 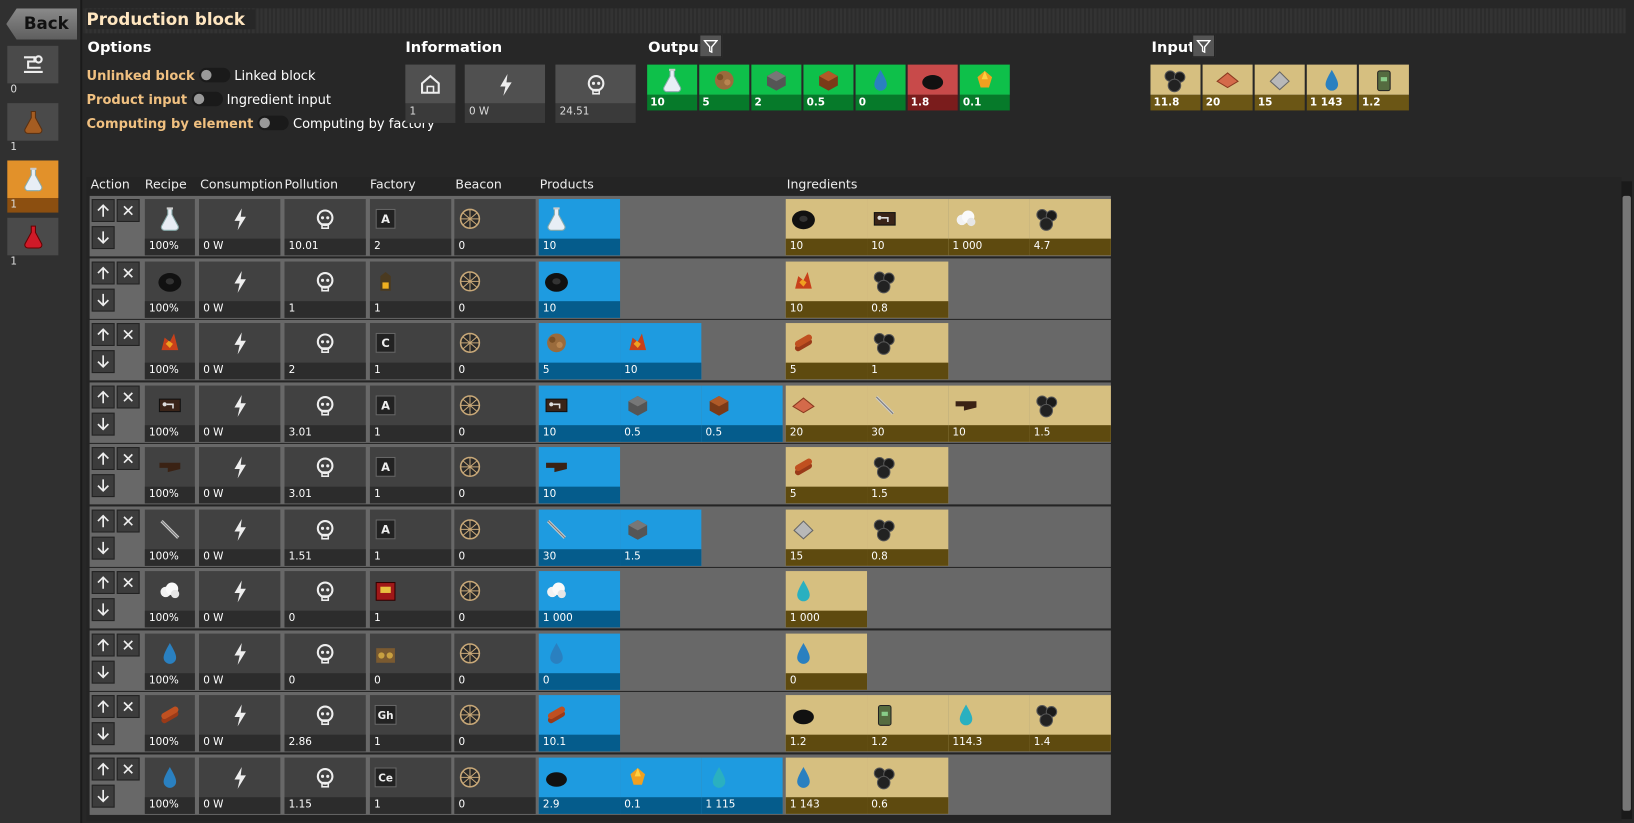 I want to click on output-filter-button, so click(x=711, y=46).